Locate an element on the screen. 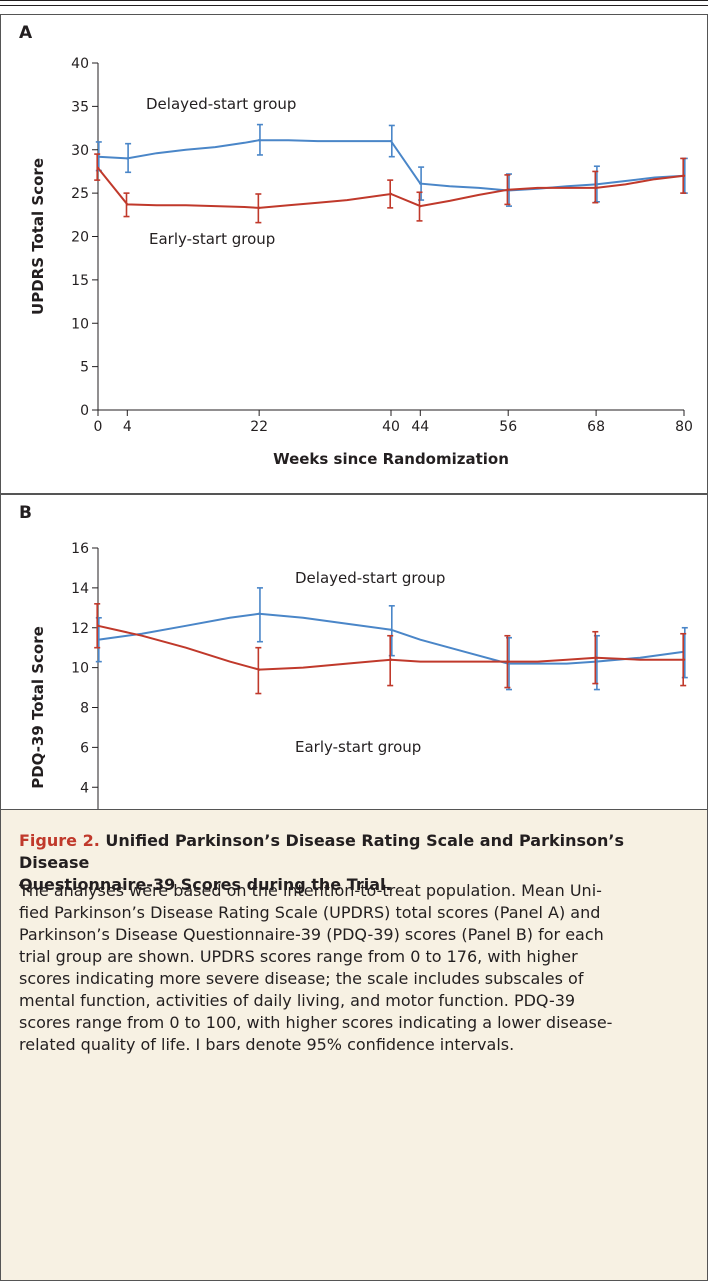 Image resolution: width=708 pixels, height=1282 pixels. y-tick-label: 15 is located at coordinates (80, 281).